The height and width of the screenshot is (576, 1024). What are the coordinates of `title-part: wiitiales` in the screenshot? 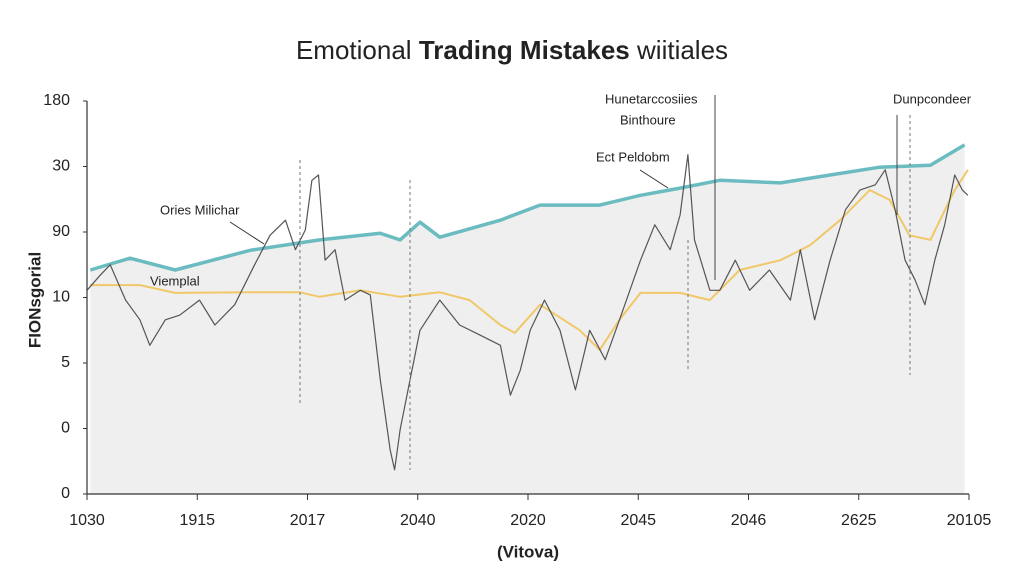 It's located at (682, 50).